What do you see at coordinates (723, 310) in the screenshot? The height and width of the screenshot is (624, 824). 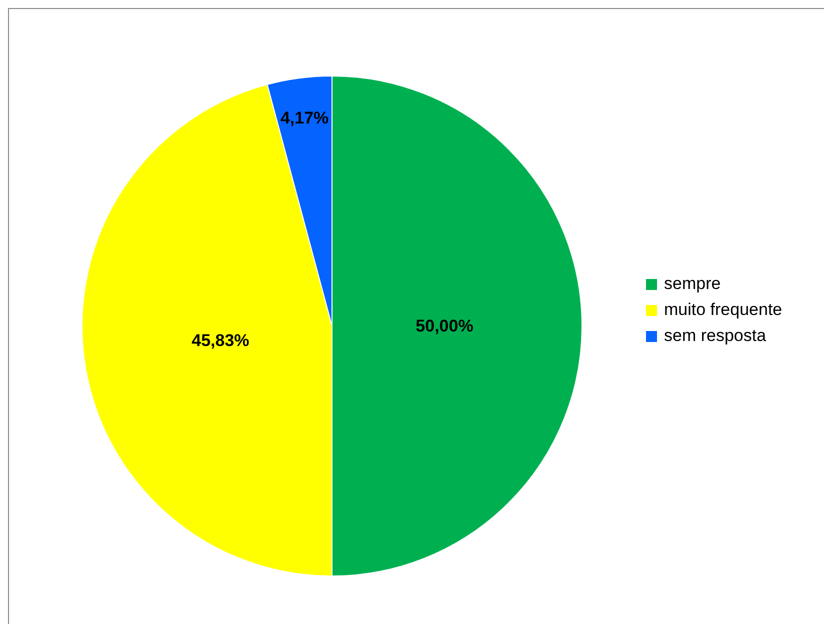 I see `legend-label: muito frequente` at bounding box center [723, 310].